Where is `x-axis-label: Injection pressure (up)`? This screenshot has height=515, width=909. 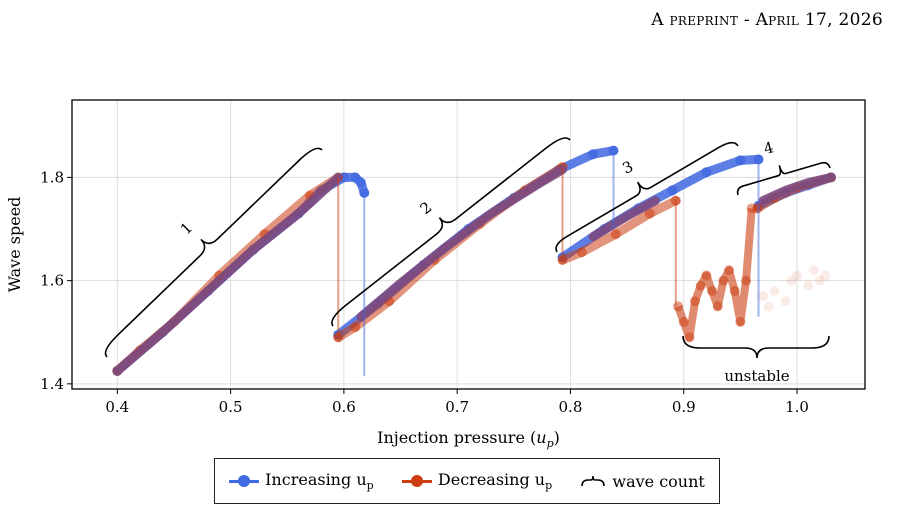
x-axis-label: Injection pressure (up) is located at coordinates (468, 439).